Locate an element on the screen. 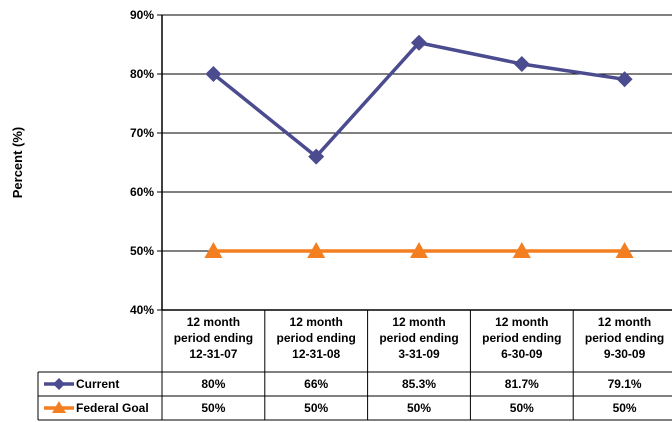 The width and height of the screenshot is (672, 422). data-label: 81.7% is located at coordinates (522, 384).